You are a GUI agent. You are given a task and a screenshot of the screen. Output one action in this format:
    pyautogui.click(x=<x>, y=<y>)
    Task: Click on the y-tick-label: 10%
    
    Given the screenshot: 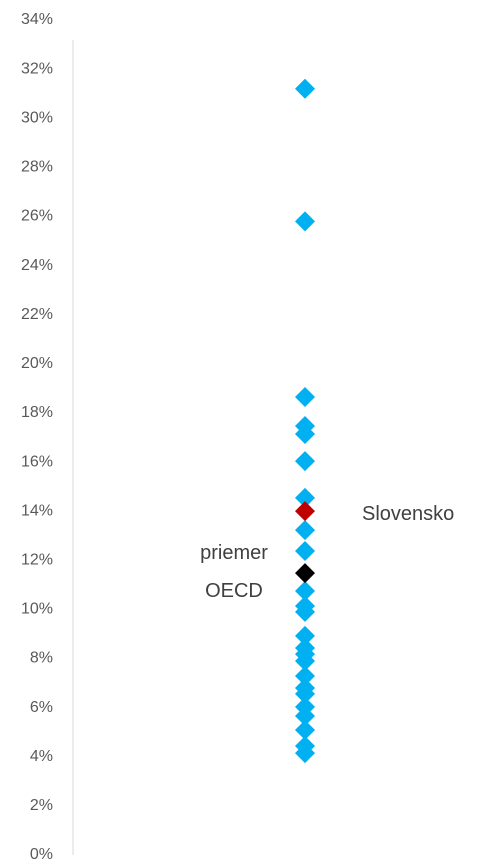 What is the action you would take?
    pyautogui.click(x=37, y=609)
    